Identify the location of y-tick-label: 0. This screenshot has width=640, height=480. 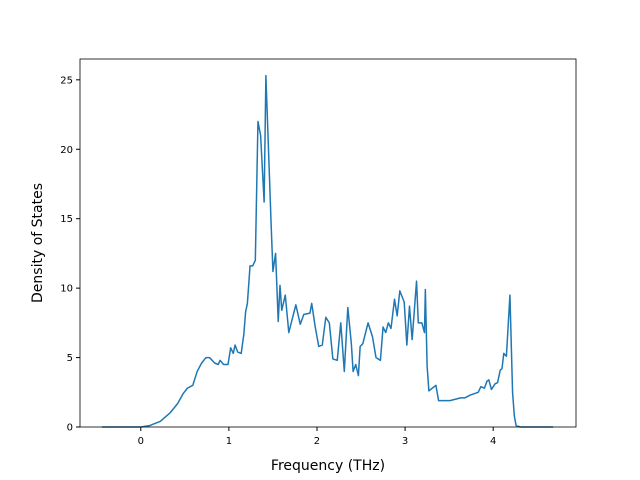
(70, 428).